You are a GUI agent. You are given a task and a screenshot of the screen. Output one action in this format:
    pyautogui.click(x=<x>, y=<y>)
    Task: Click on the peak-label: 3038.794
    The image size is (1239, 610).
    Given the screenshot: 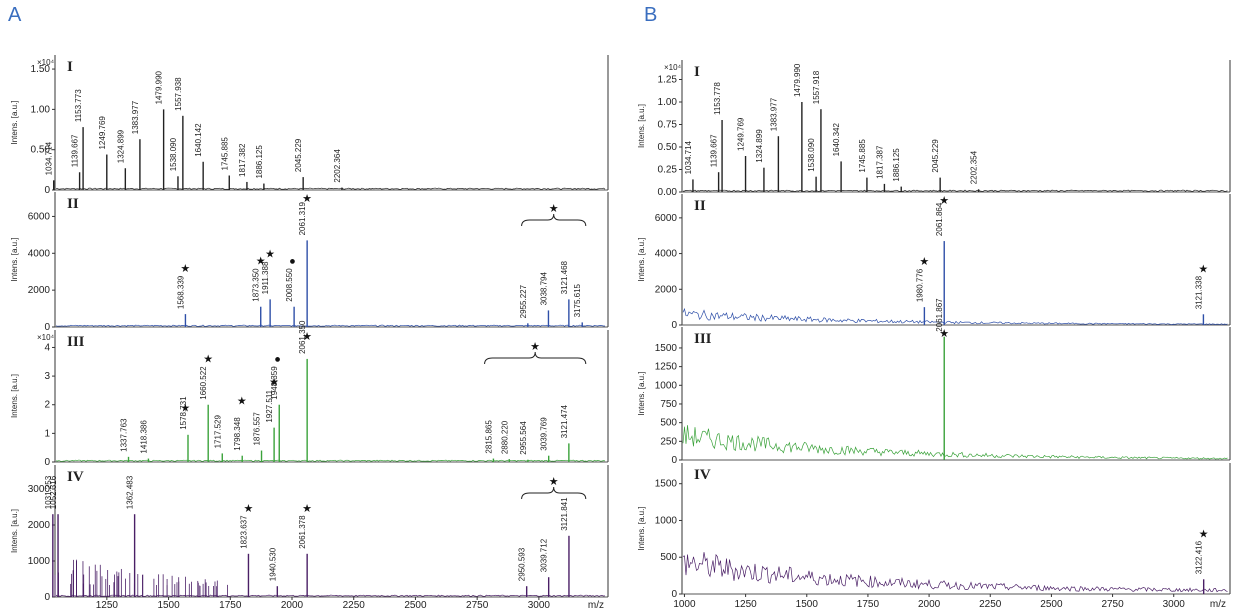 What is the action you would take?
    pyautogui.click(x=543, y=288)
    